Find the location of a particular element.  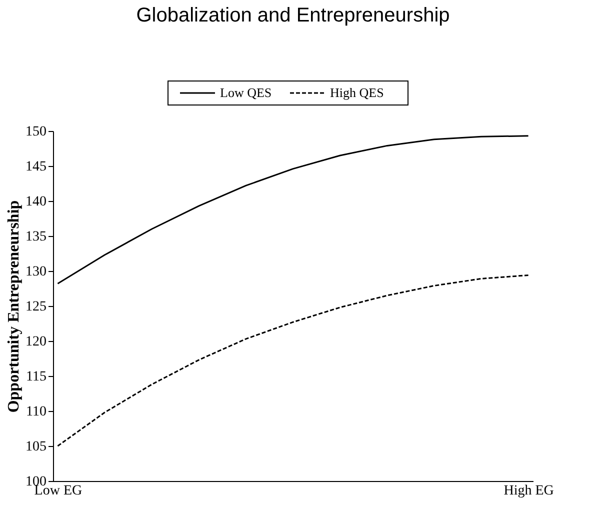

y-tick-label: 115 is located at coordinates (36, 377).